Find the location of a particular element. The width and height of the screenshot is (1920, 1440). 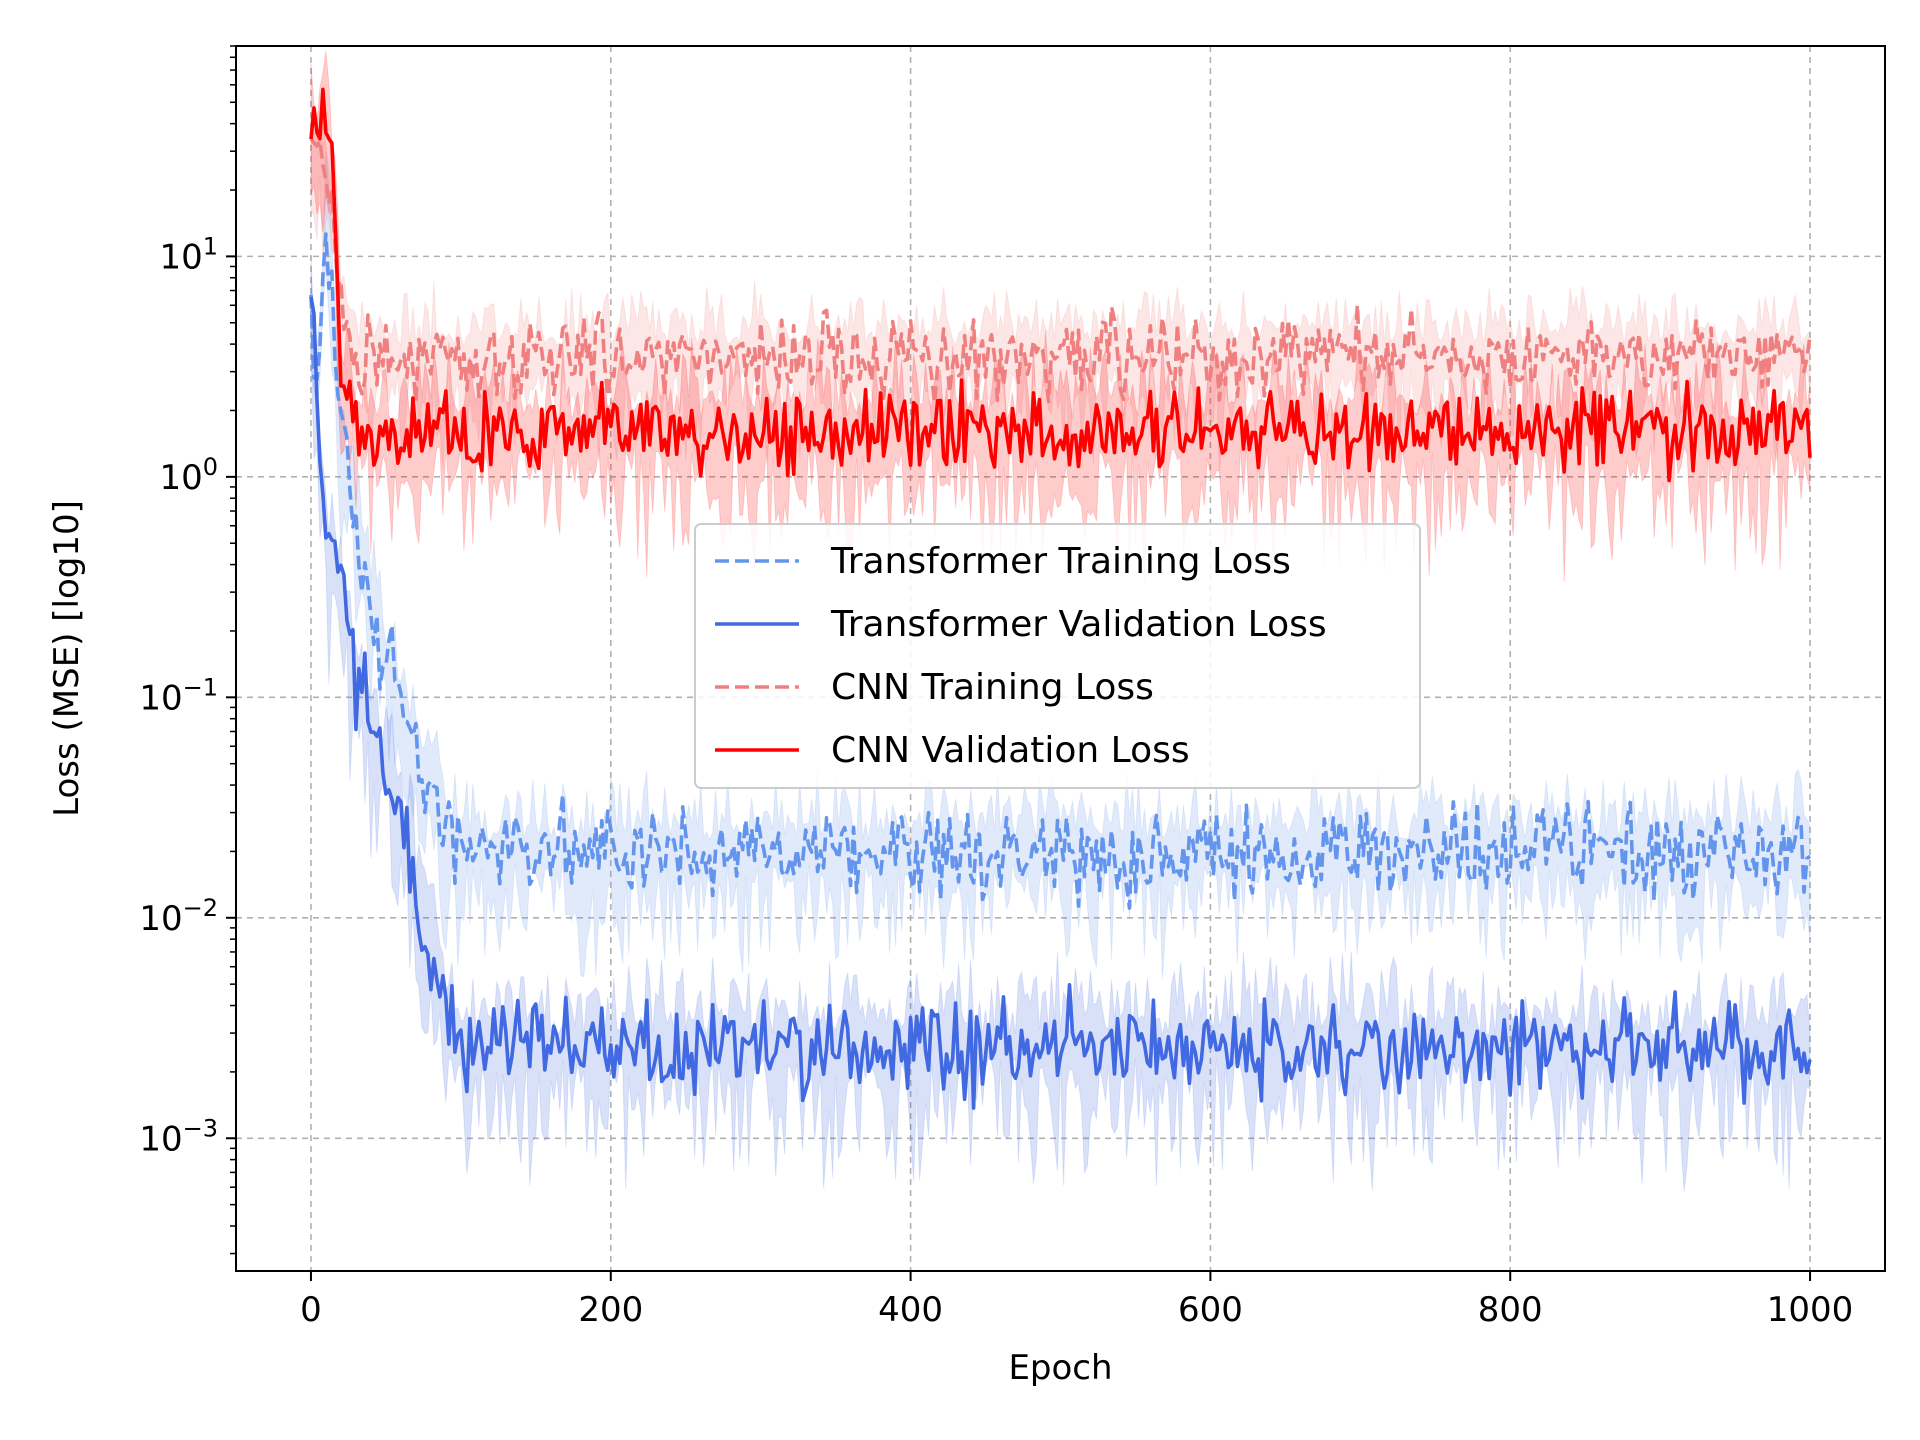

legend-label: Transformer Validation Loss is located at coordinates (1078, 624).